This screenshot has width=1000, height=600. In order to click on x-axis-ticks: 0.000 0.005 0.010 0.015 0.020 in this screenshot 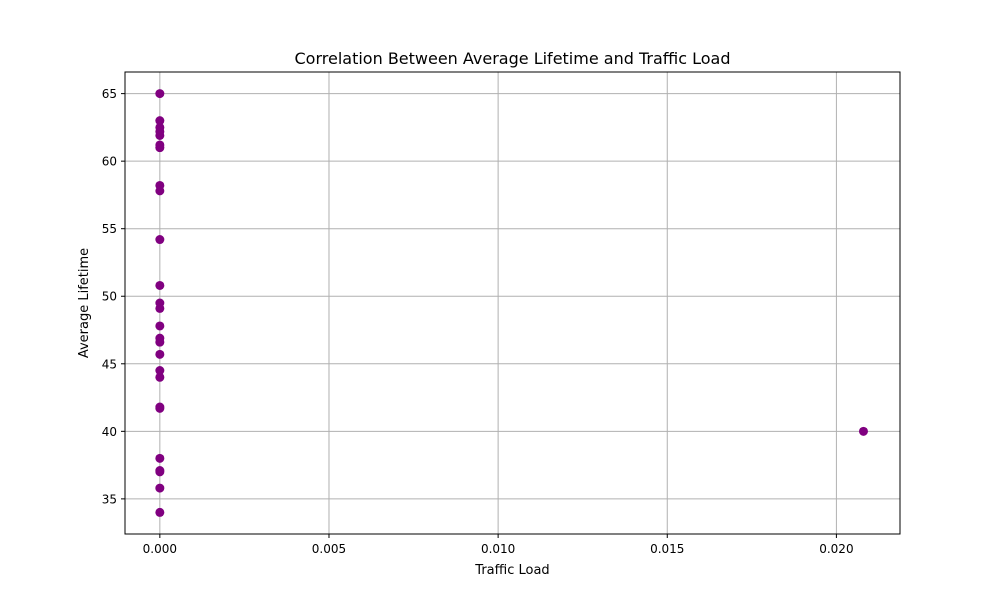, I will do `click(498, 545)`.